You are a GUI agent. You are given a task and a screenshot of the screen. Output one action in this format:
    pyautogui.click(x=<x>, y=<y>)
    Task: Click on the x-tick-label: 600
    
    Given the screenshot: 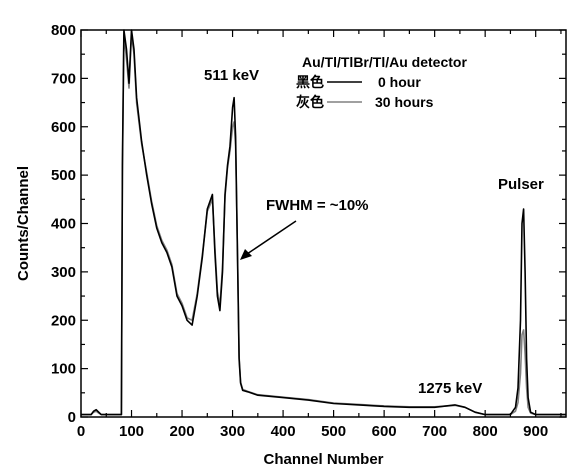 What is the action you would take?
    pyautogui.click(x=384, y=431)
    